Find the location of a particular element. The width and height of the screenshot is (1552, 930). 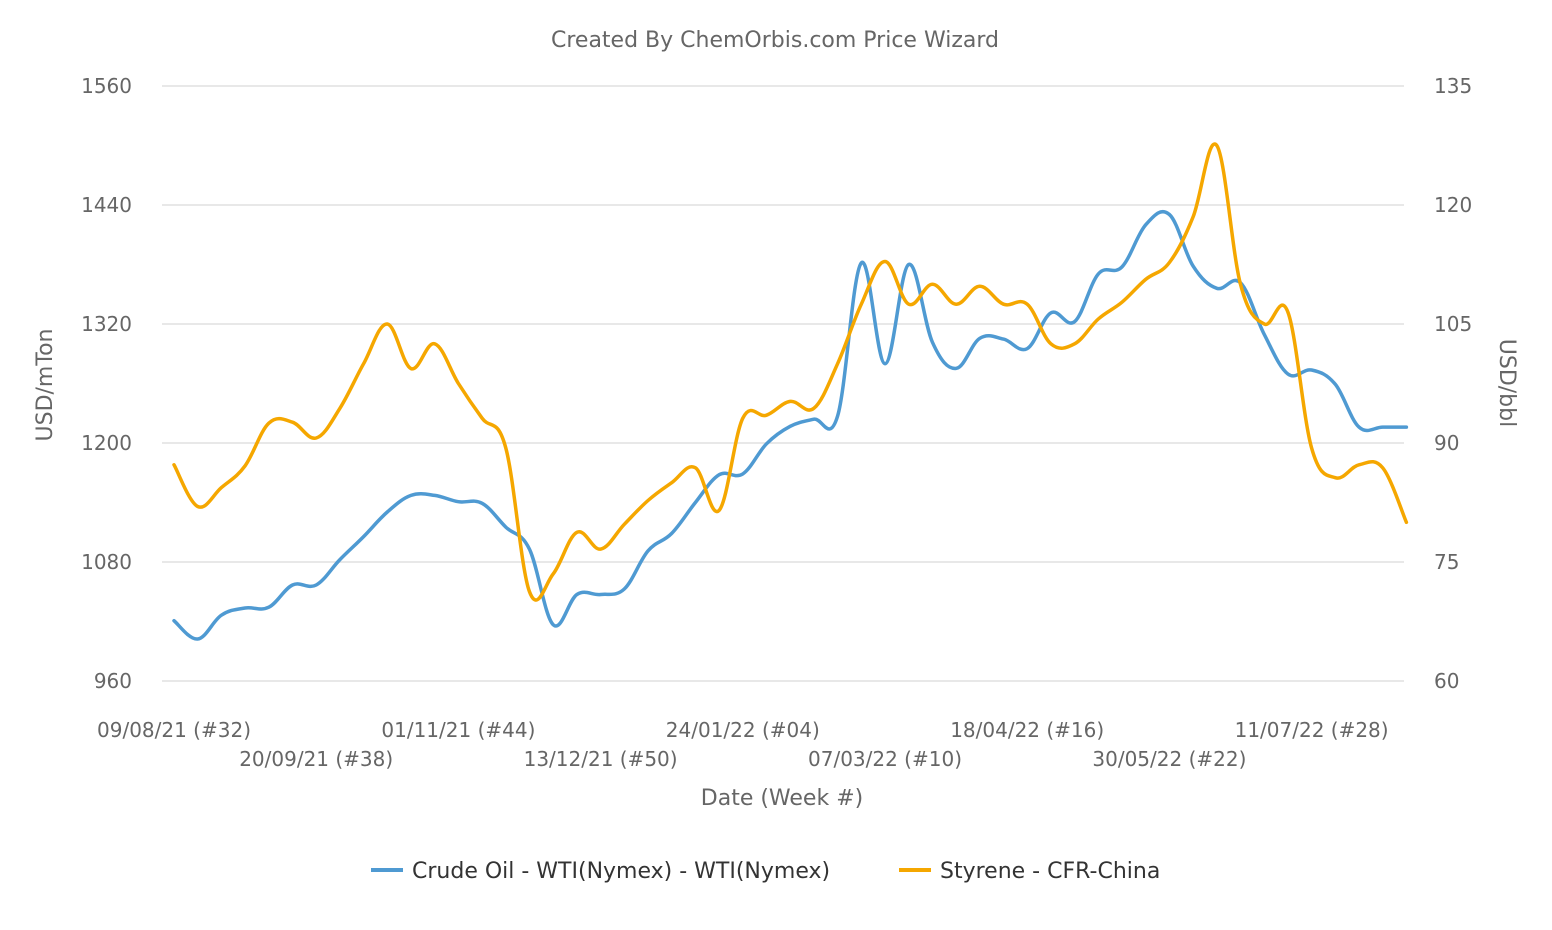

left-y-tick-label: 1200 is located at coordinates (106, 443).